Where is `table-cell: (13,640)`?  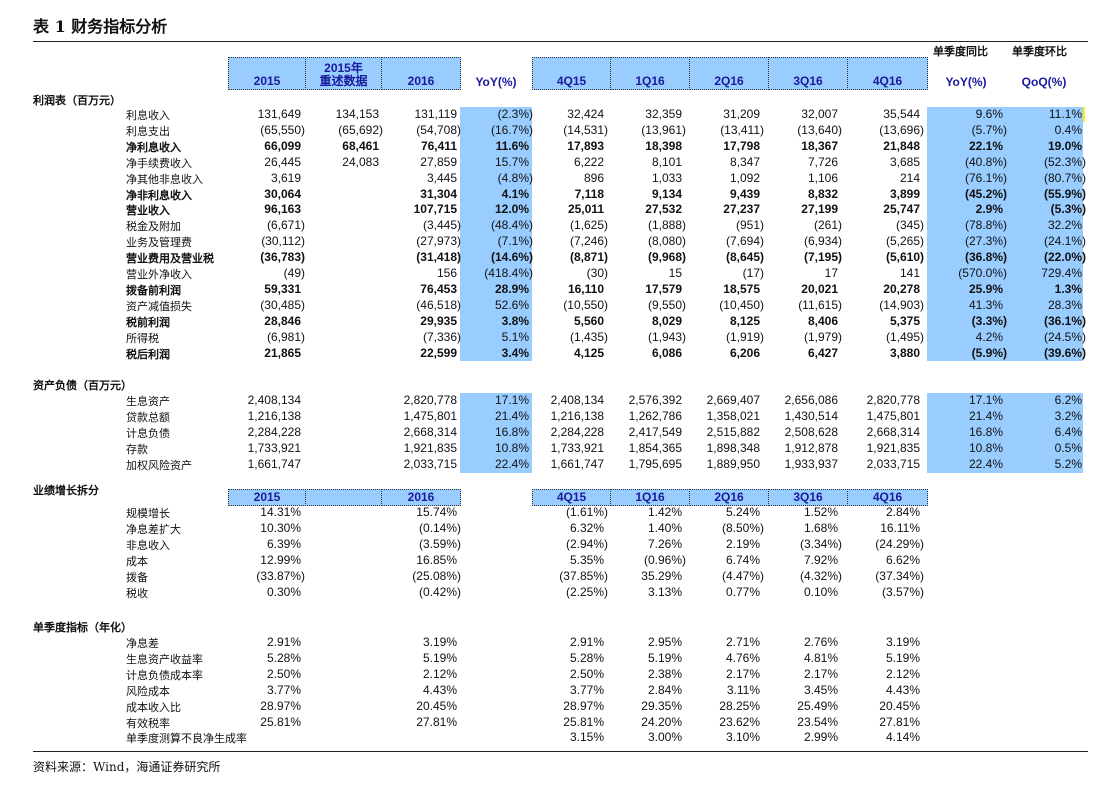
table-cell: (13,640) is located at coordinates (819, 129).